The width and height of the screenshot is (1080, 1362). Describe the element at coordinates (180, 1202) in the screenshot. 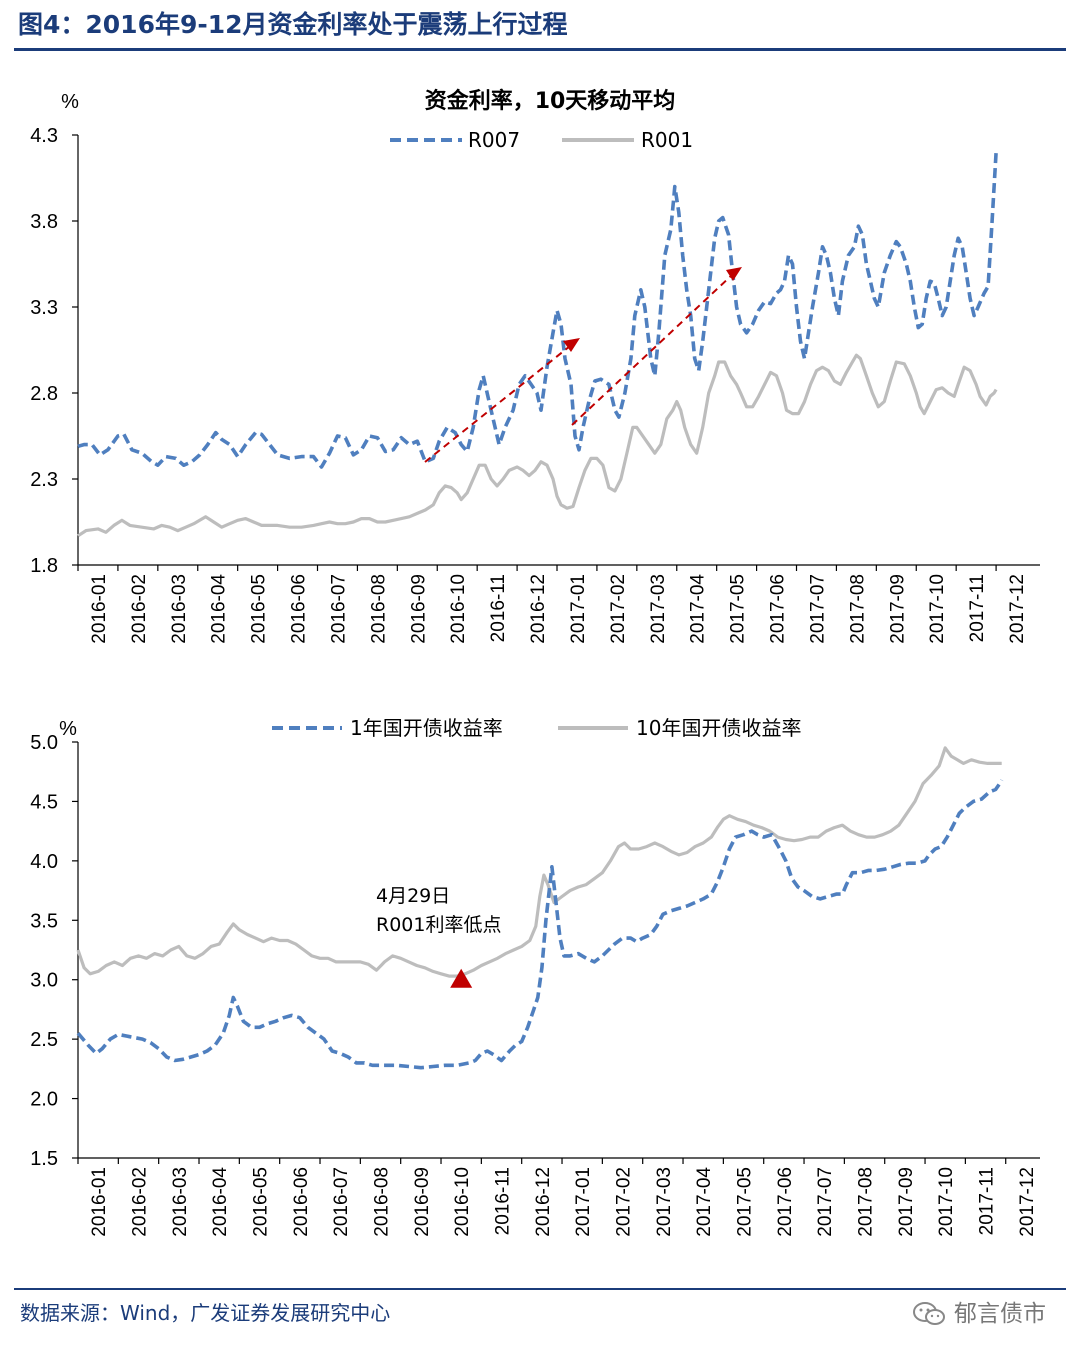

I see `chart2-x-tick-label: 2016-03` at that location.